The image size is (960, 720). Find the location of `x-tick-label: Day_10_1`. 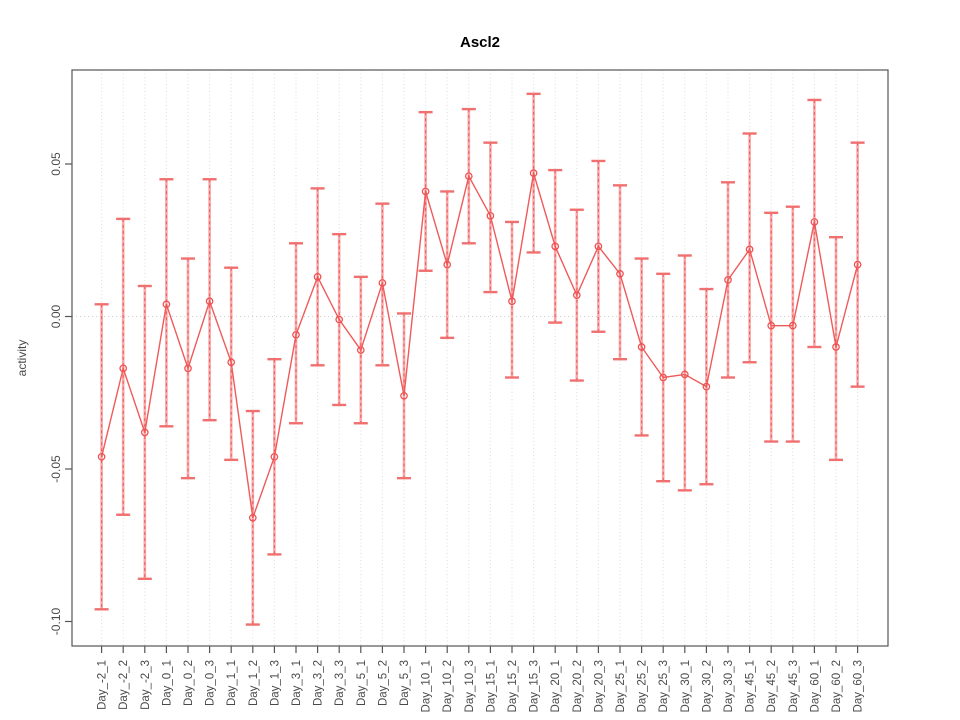

x-tick-label: Day_10_1 is located at coordinates (427, 686).